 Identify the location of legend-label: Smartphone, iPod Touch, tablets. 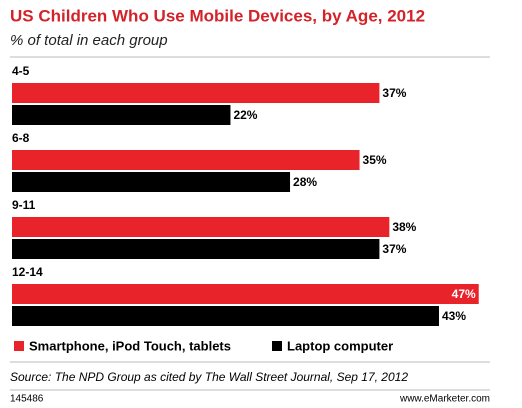
(130, 345).